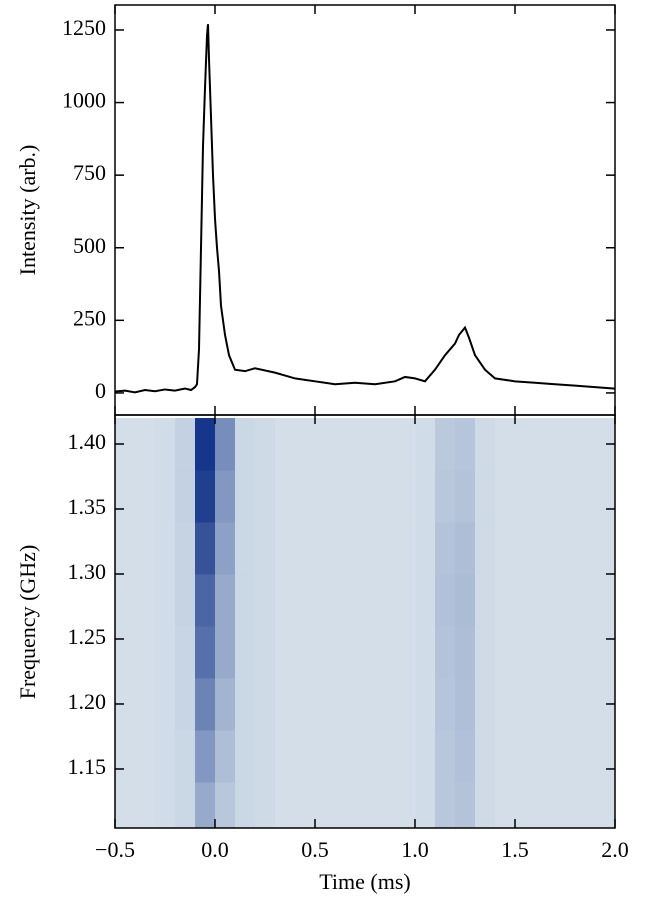  Describe the element at coordinates (87, 571) in the screenshot. I see `y-tick-label: 1.30` at that location.